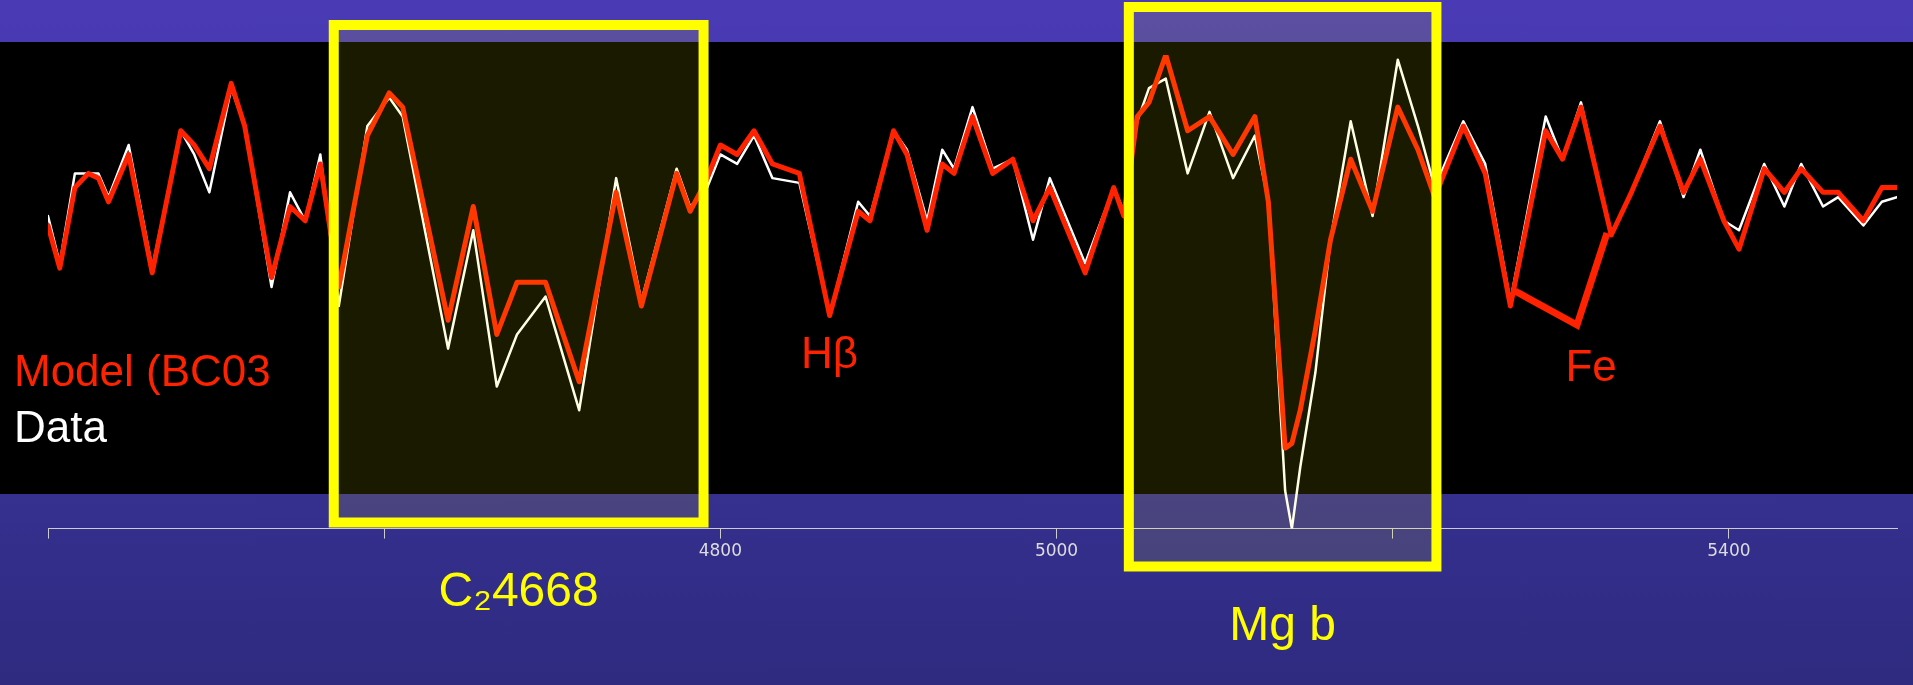 The width and height of the screenshot is (1913, 685). Describe the element at coordinates (142, 371) in the screenshot. I see `series-label: Model (BC03` at that location.